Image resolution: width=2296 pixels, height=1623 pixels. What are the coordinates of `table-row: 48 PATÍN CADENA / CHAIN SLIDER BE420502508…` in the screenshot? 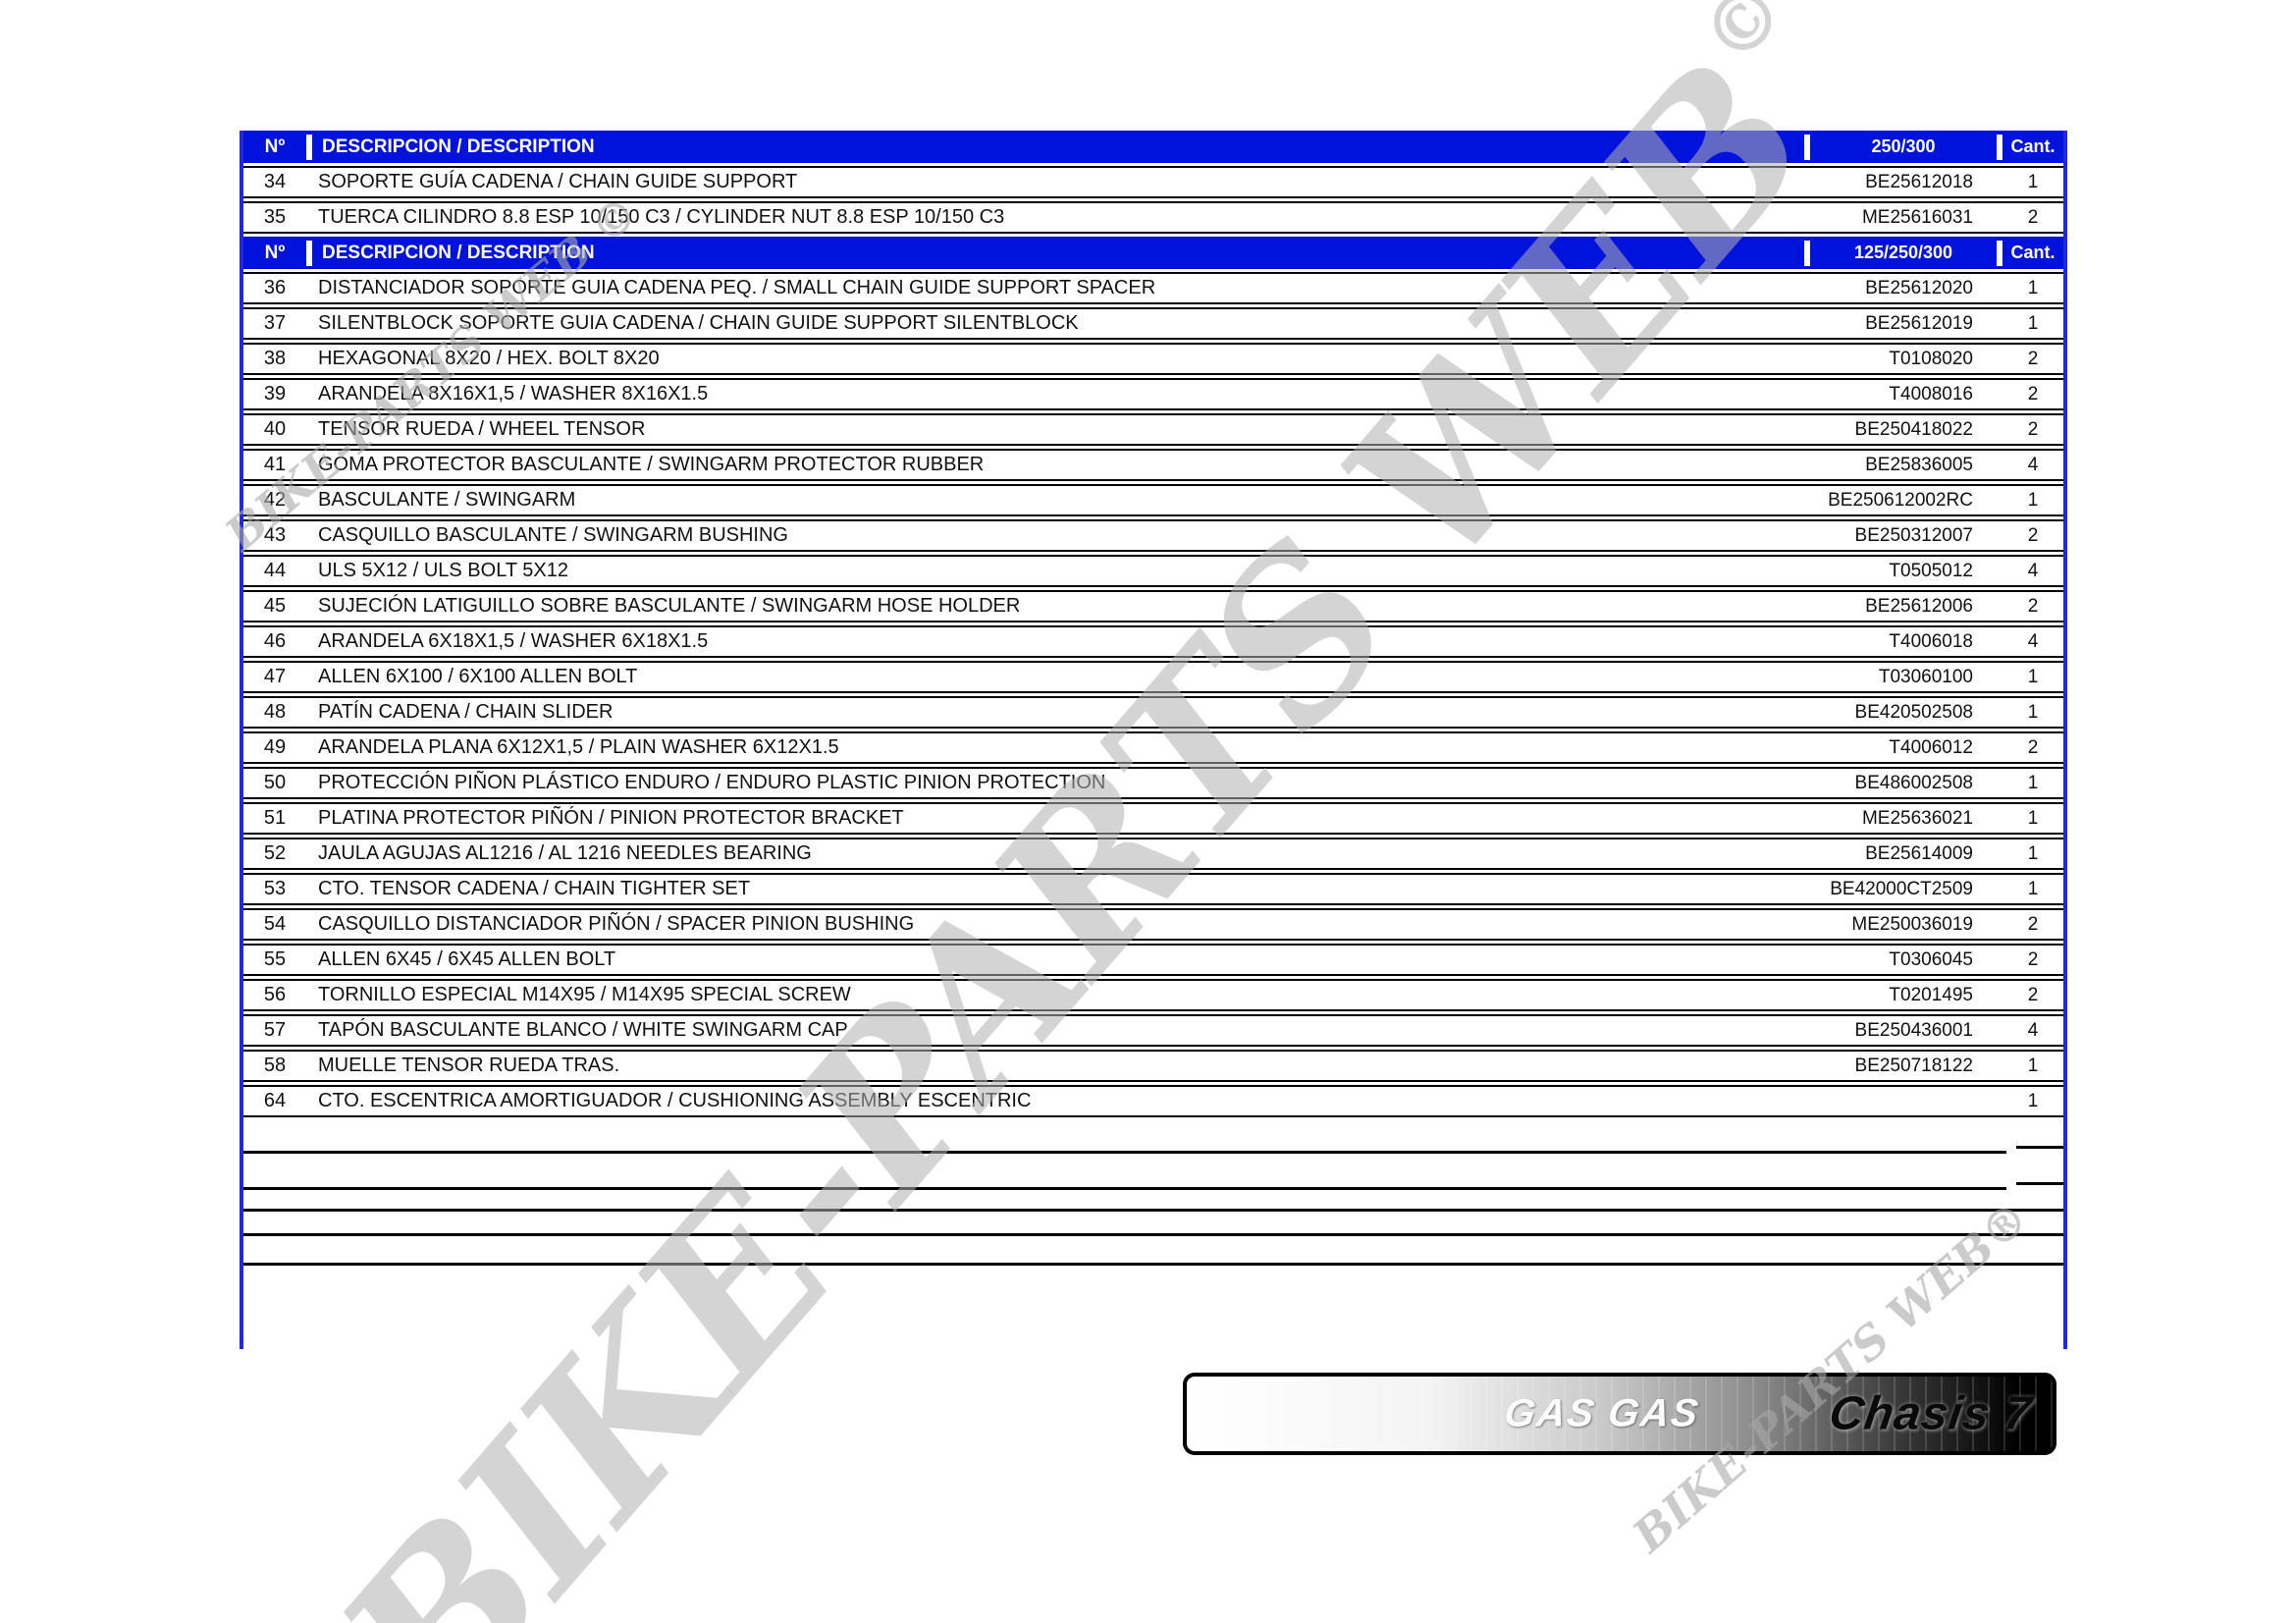 It's located at (1153, 712).